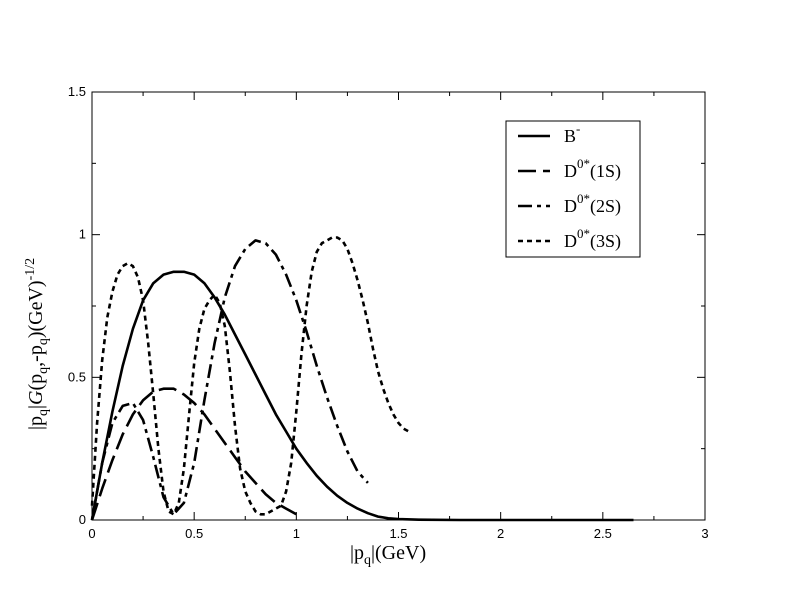  What do you see at coordinates (704, 533) in the screenshot?
I see `x-tick-label: 3` at bounding box center [704, 533].